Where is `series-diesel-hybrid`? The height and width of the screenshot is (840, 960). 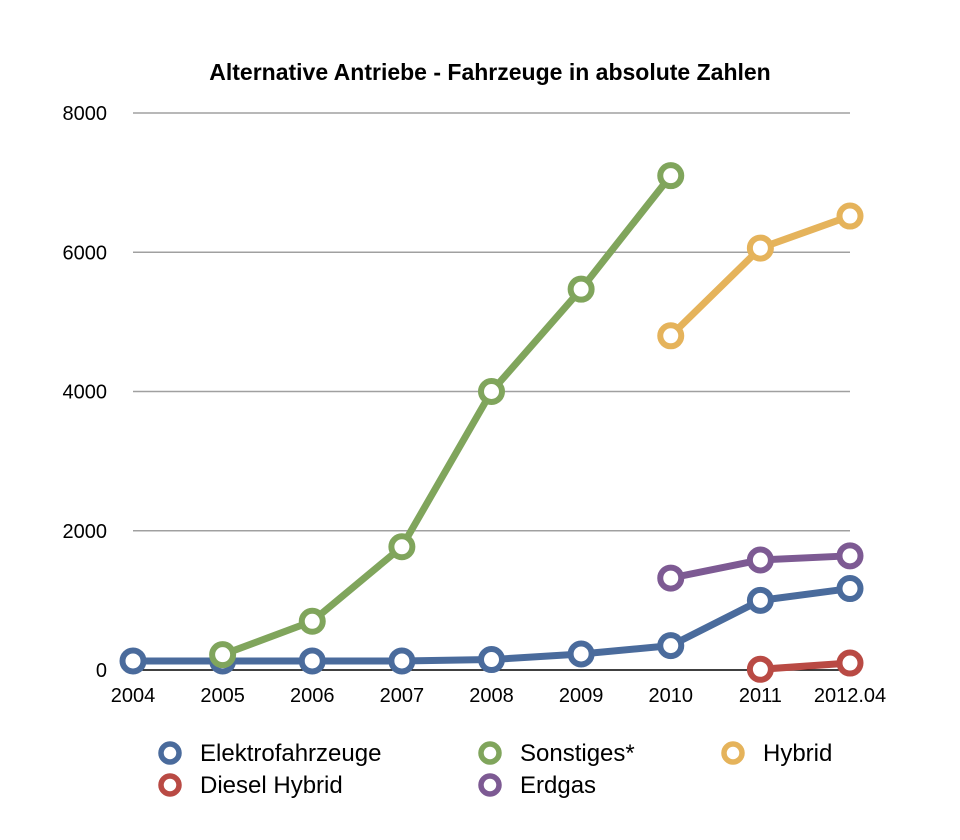 series-diesel-hybrid is located at coordinates (805, 666).